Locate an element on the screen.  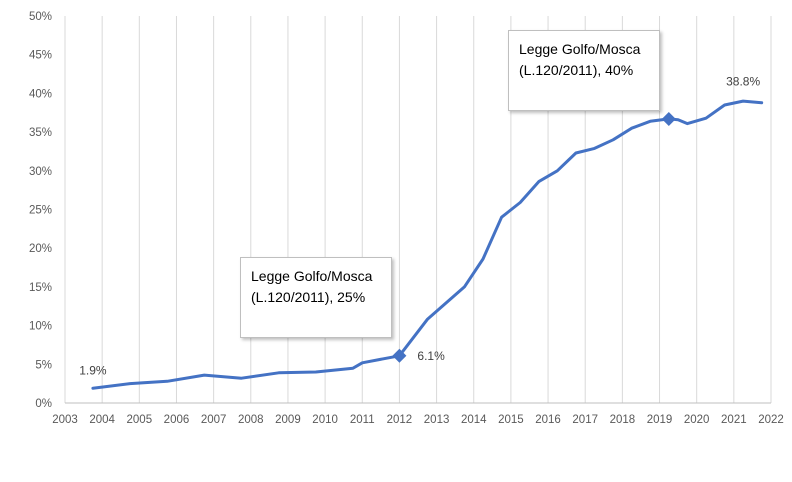
annotation-line2: (L.120/2011), 25% is located at coordinates (308, 297).